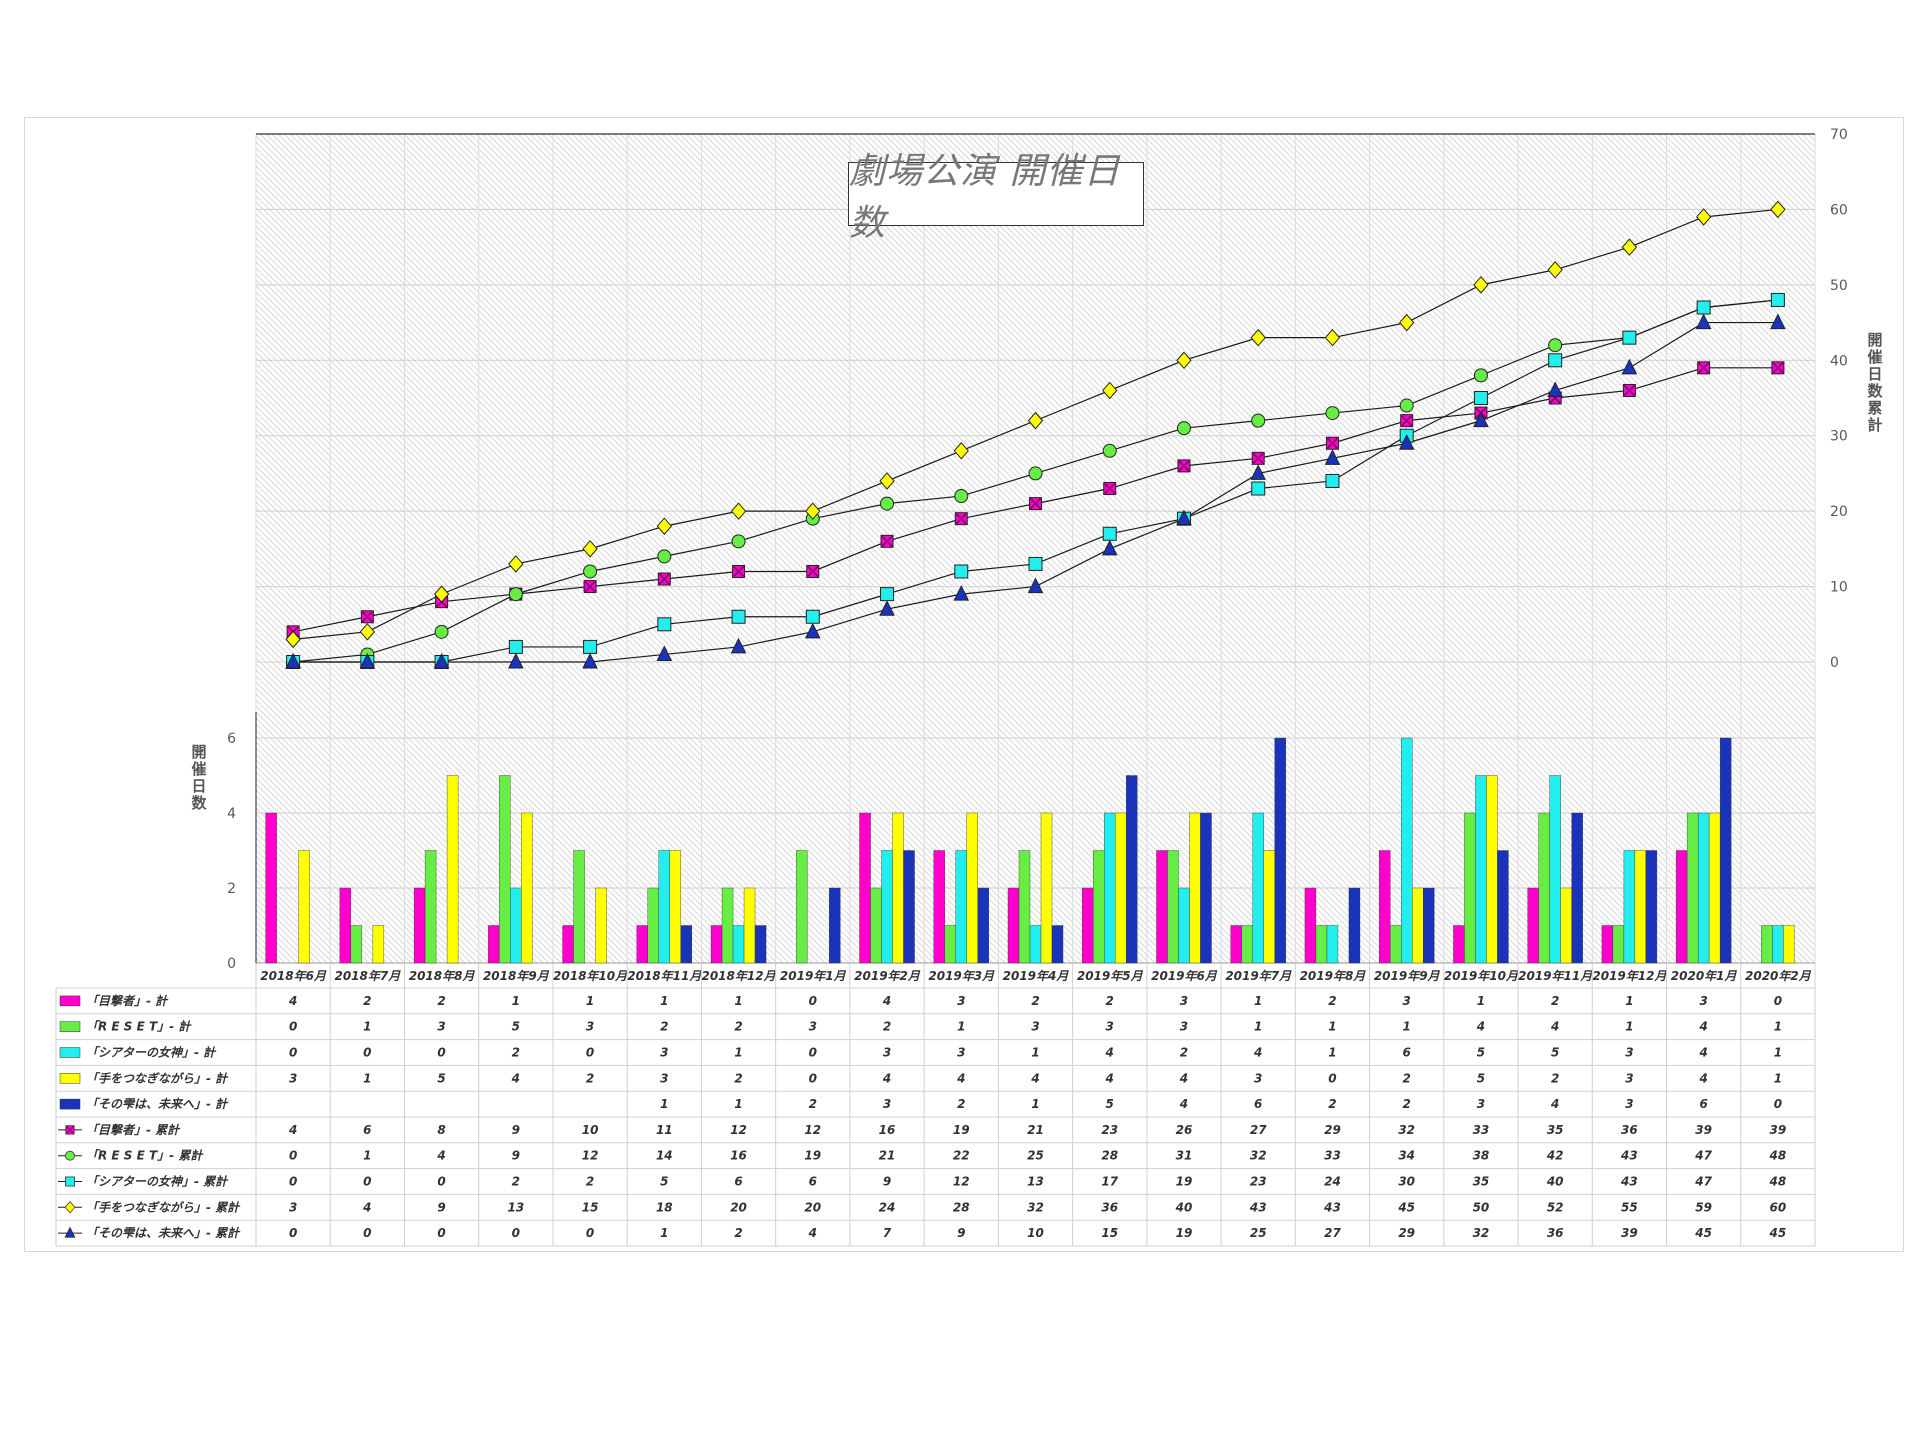 This screenshot has height=1440, width=1920. Describe the element at coordinates (163, 1207) in the screenshot. I see `legend-label: 「手をつなぎながら」- 累計` at that location.